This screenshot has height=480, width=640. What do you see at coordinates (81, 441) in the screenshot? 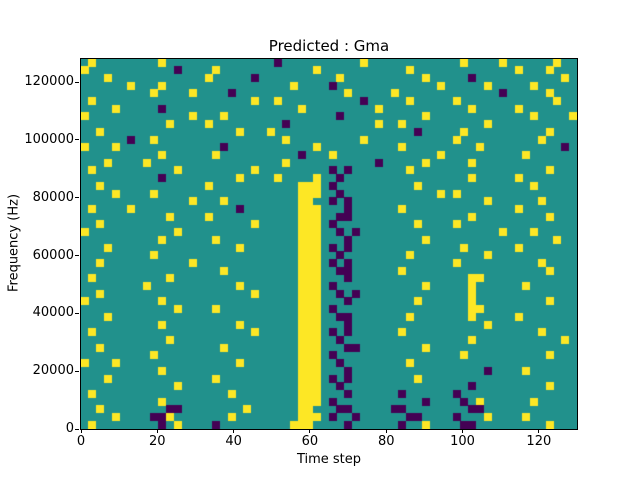
I see `x-tick-label: 0` at bounding box center [81, 441].